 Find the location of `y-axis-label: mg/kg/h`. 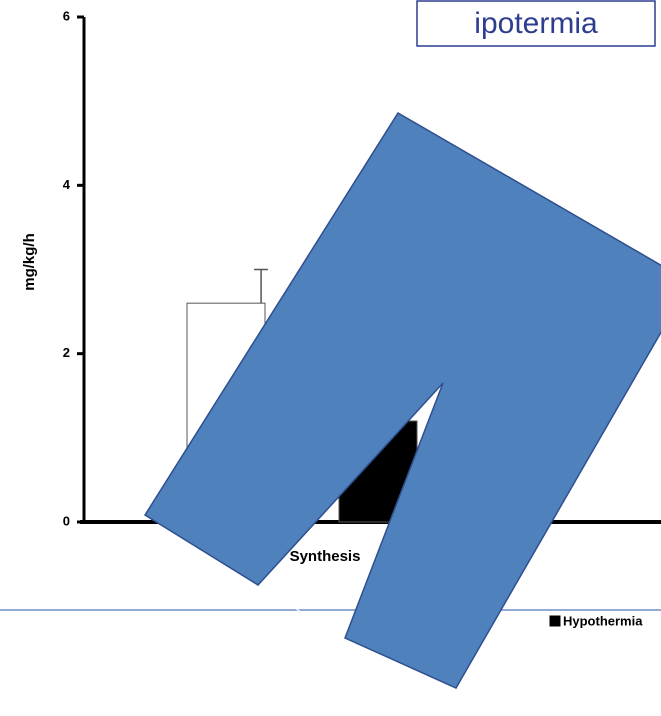

y-axis-label: mg/kg/h is located at coordinates (29, 262).